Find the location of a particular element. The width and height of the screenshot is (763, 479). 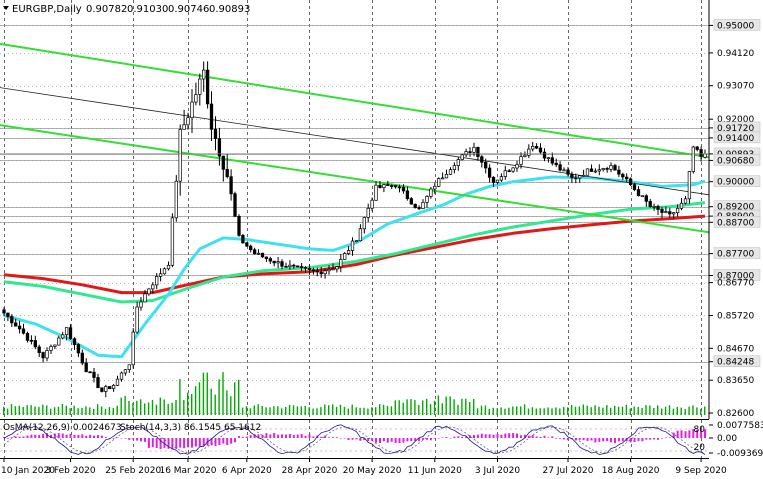

price-tick-label: 0.90000 is located at coordinates (735, 183).